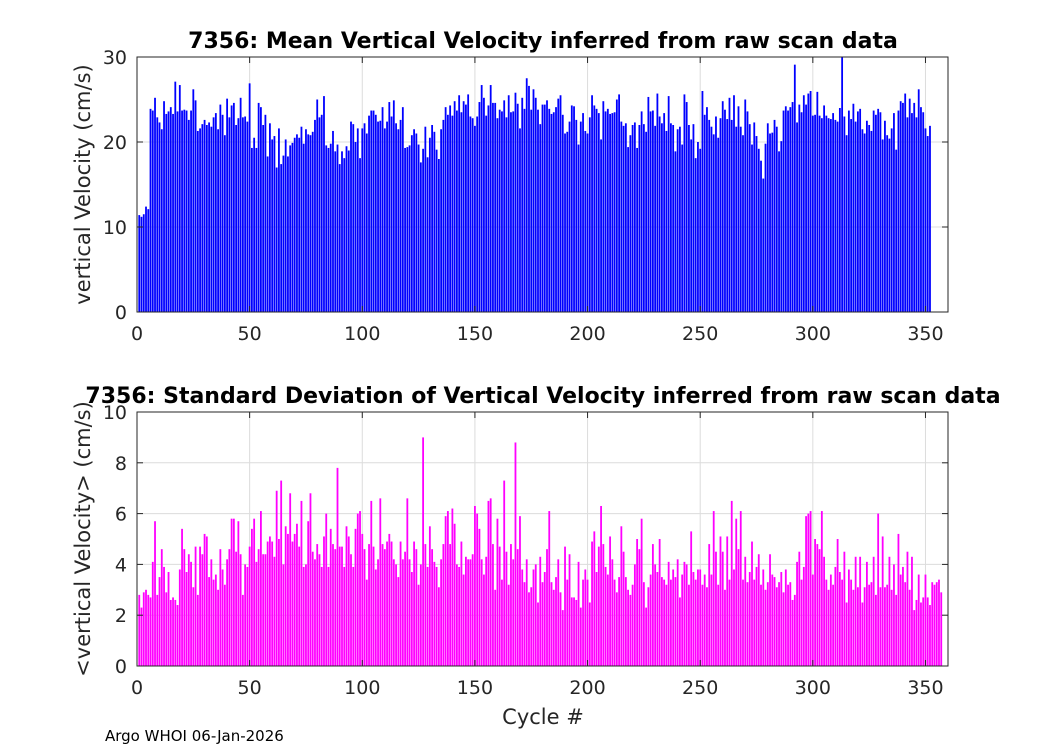 Image resolution: width=1050 pixels, height=750 pixels. Describe the element at coordinates (121, 515) in the screenshot. I see `y-tick-label: 6` at that location.